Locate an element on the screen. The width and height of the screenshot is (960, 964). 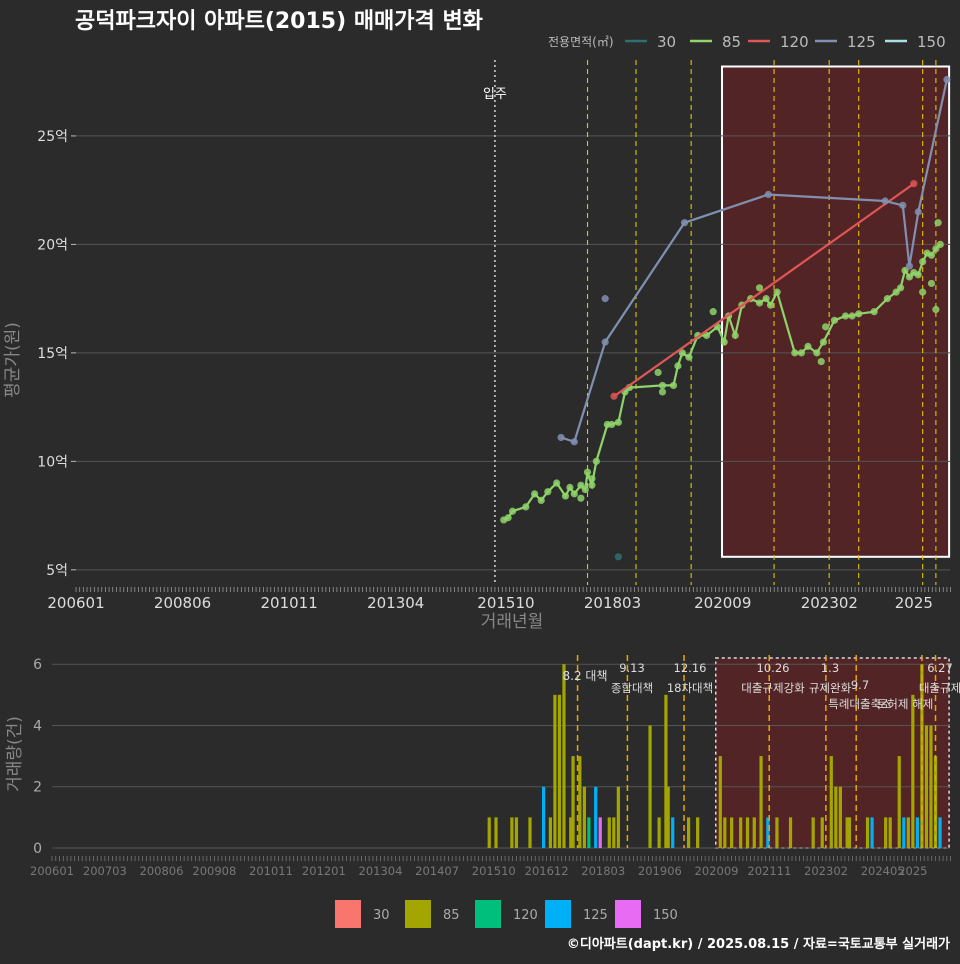
y-axis-label-volume: 거래량(건) is located at coordinates (15, 754).